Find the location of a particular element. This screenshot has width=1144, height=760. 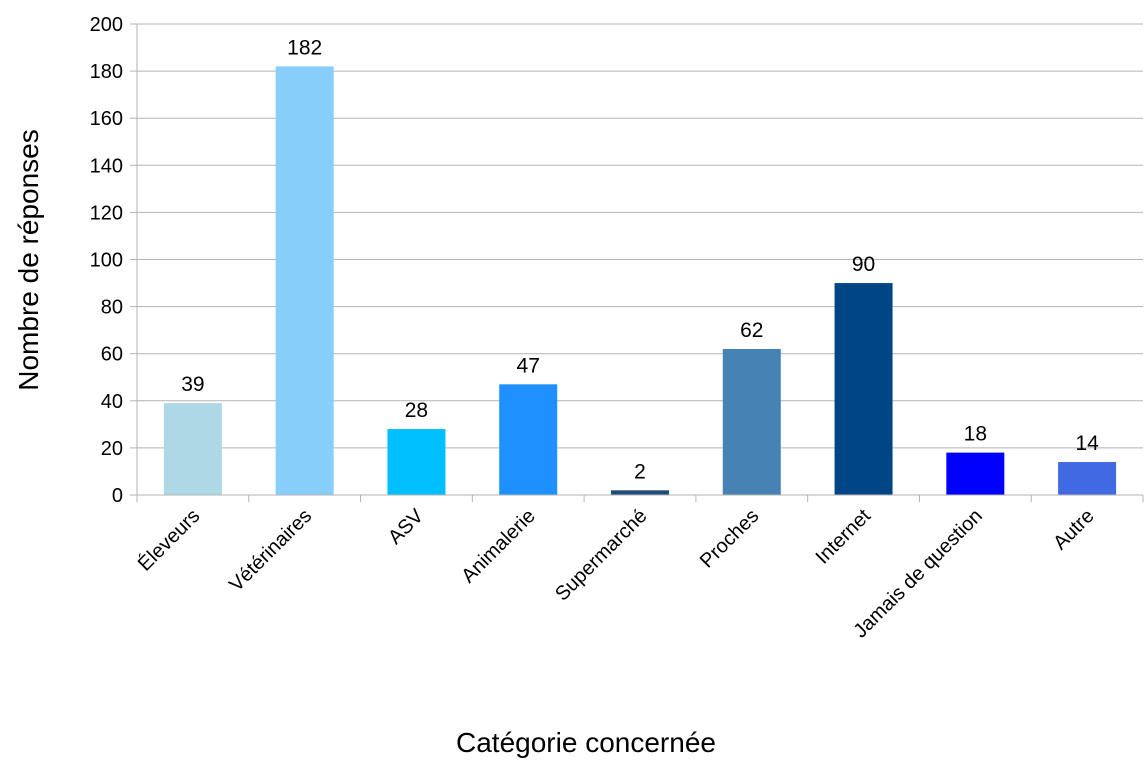

data-label: 62 is located at coordinates (751, 330).